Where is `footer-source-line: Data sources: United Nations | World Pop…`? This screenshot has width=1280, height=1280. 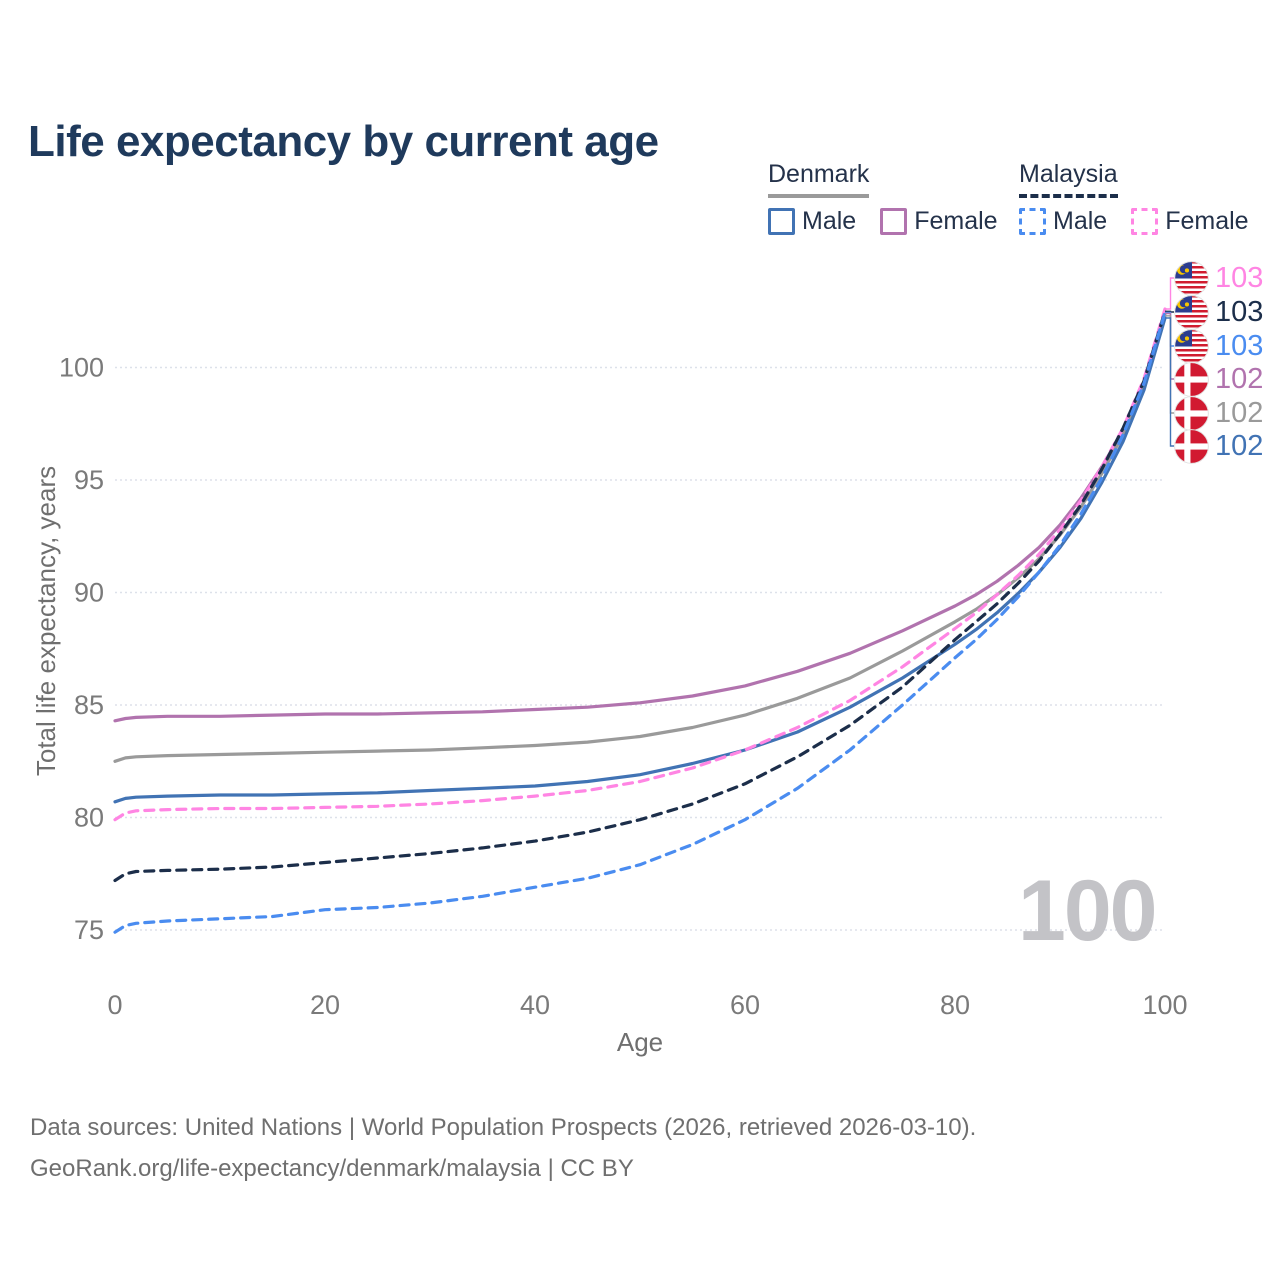
footer-source-line: Data sources: United Nations | World Pop… is located at coordinates (503, 1127).